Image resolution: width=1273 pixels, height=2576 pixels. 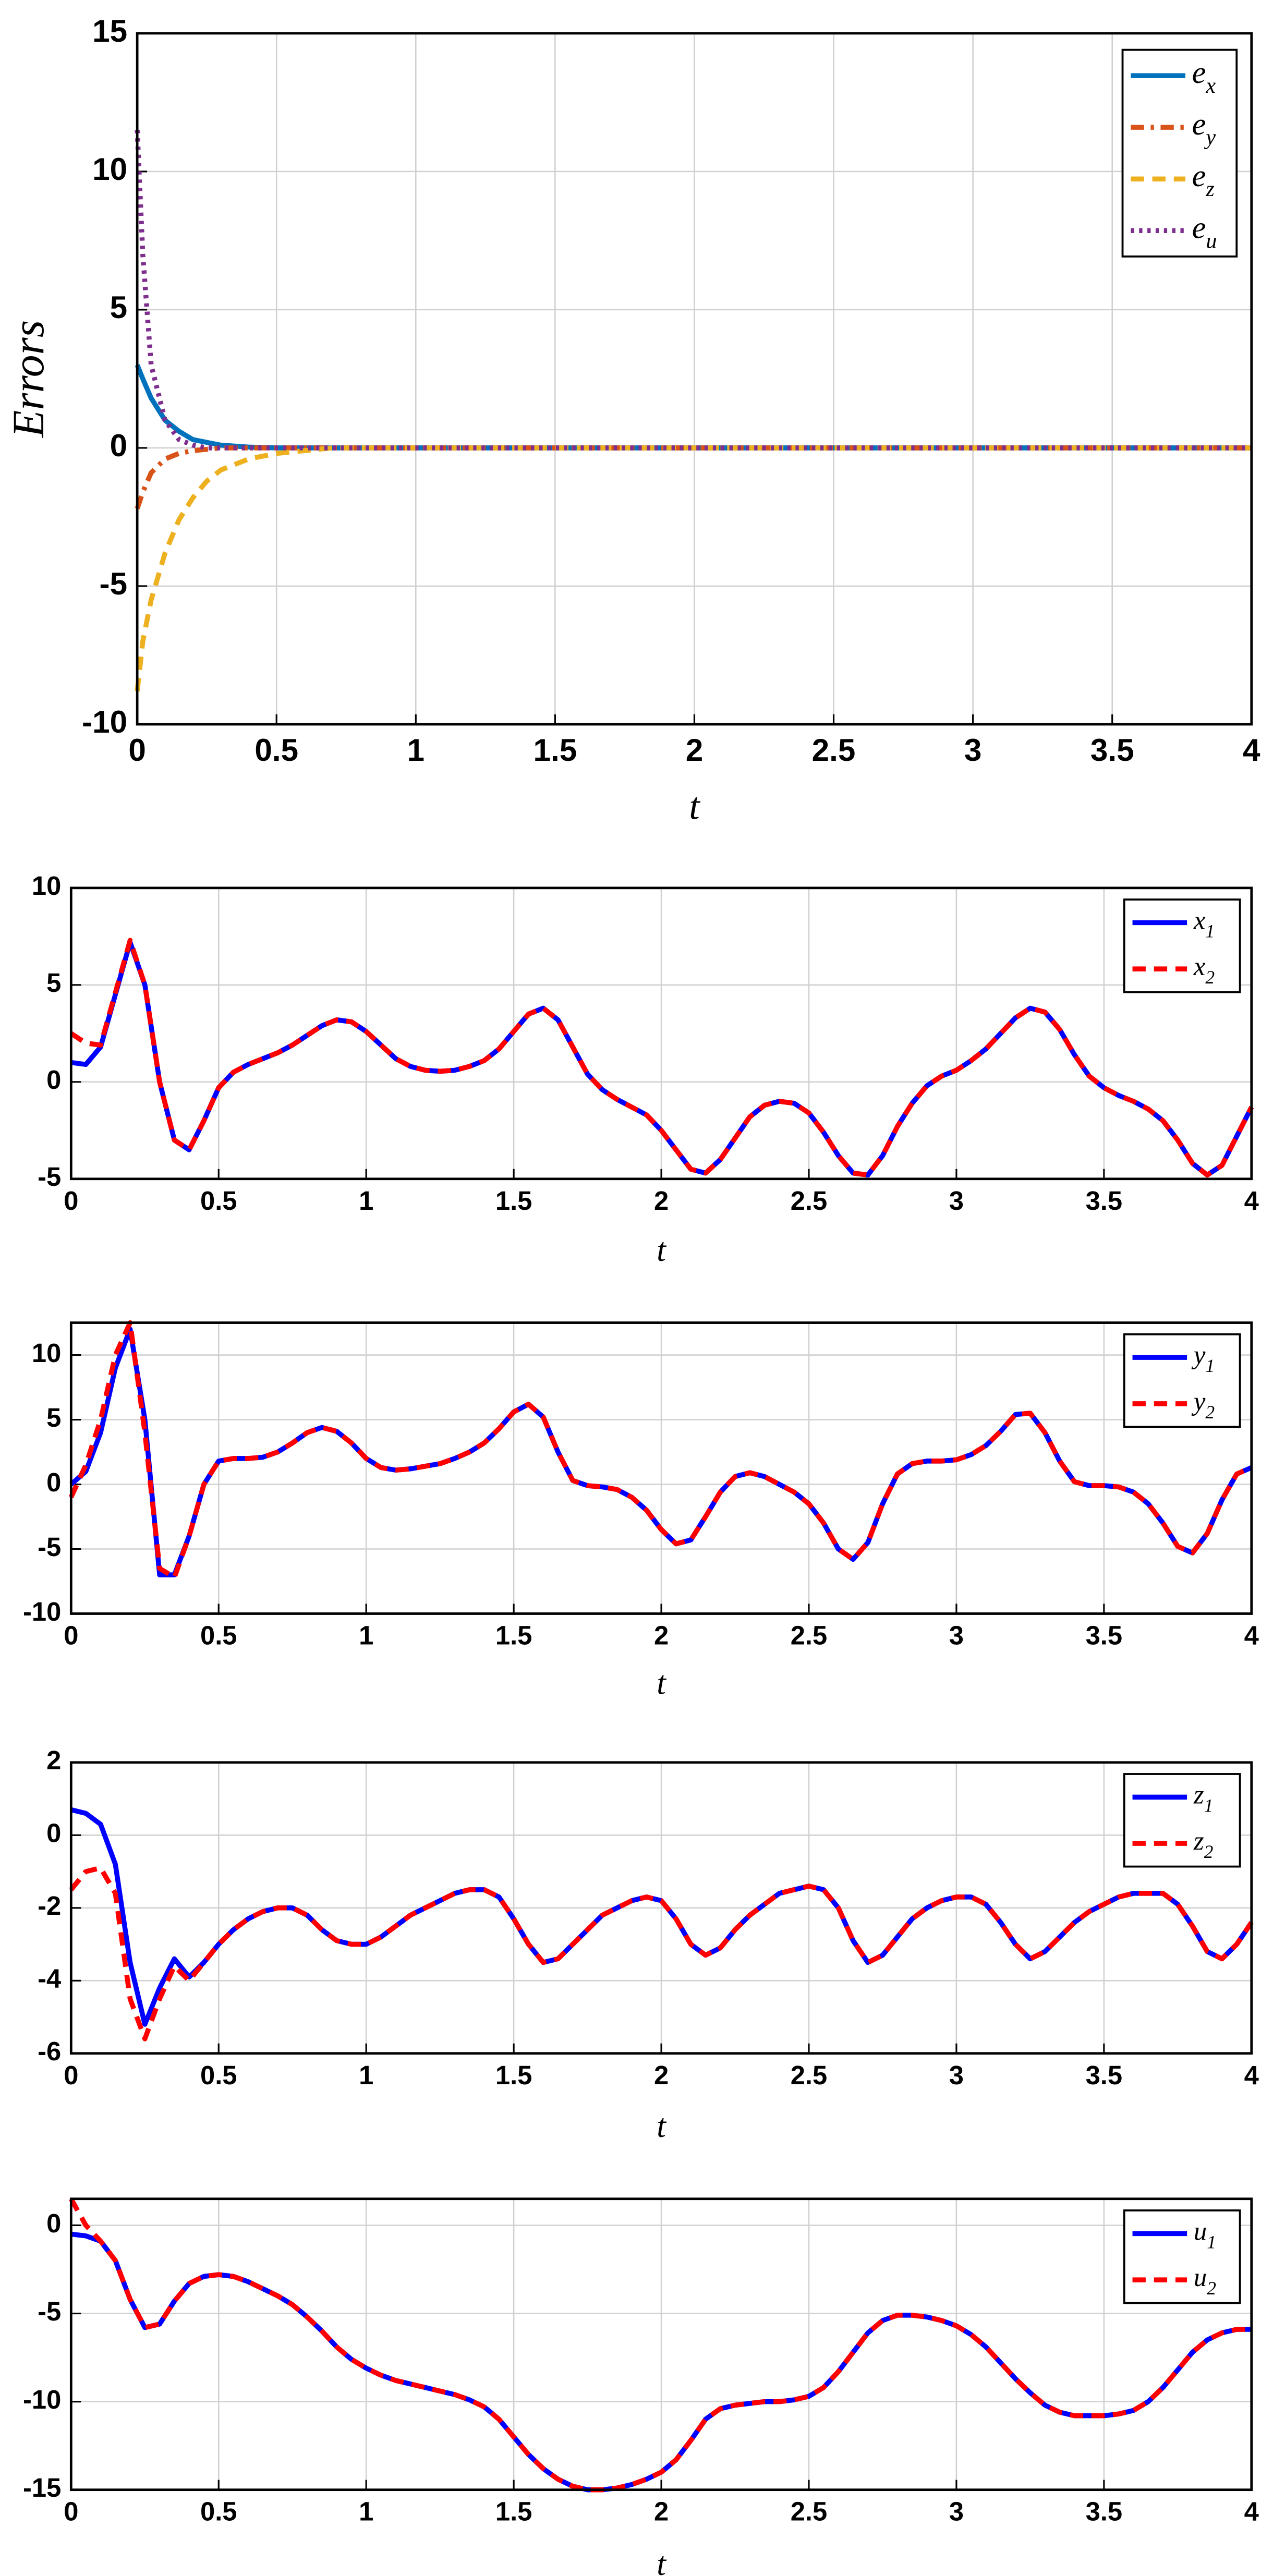 I want to click on y-axis-label: Errors, so click(x=29, y=379).